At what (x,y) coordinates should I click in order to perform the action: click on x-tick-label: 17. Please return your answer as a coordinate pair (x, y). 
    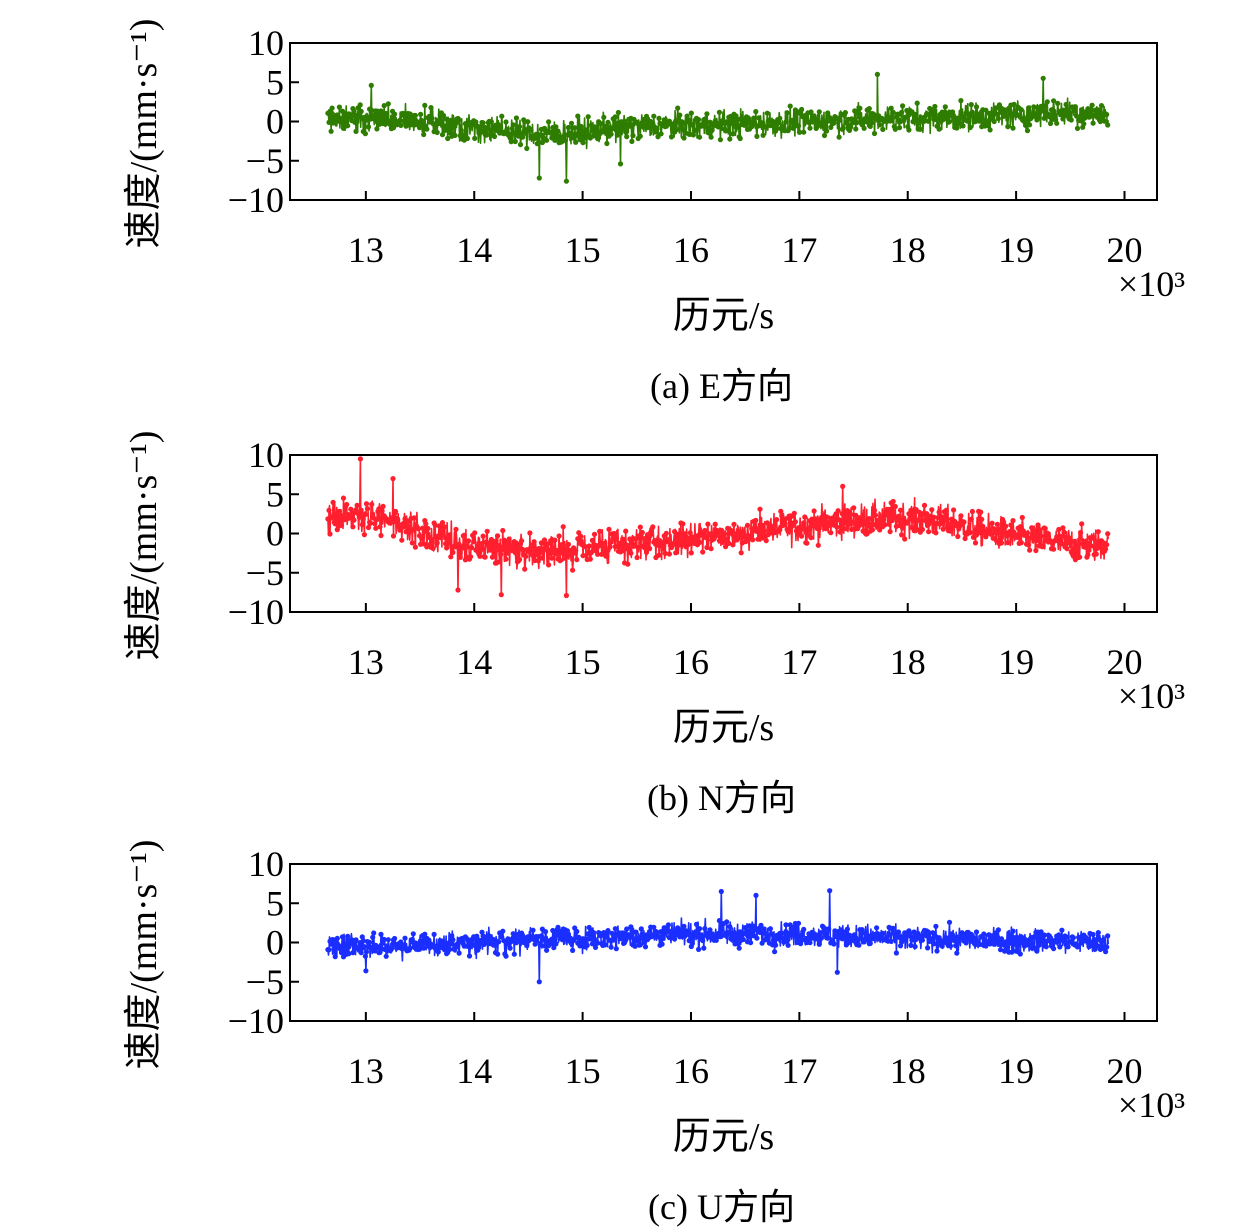
    Looking at the image, I should click on (799, 1071).